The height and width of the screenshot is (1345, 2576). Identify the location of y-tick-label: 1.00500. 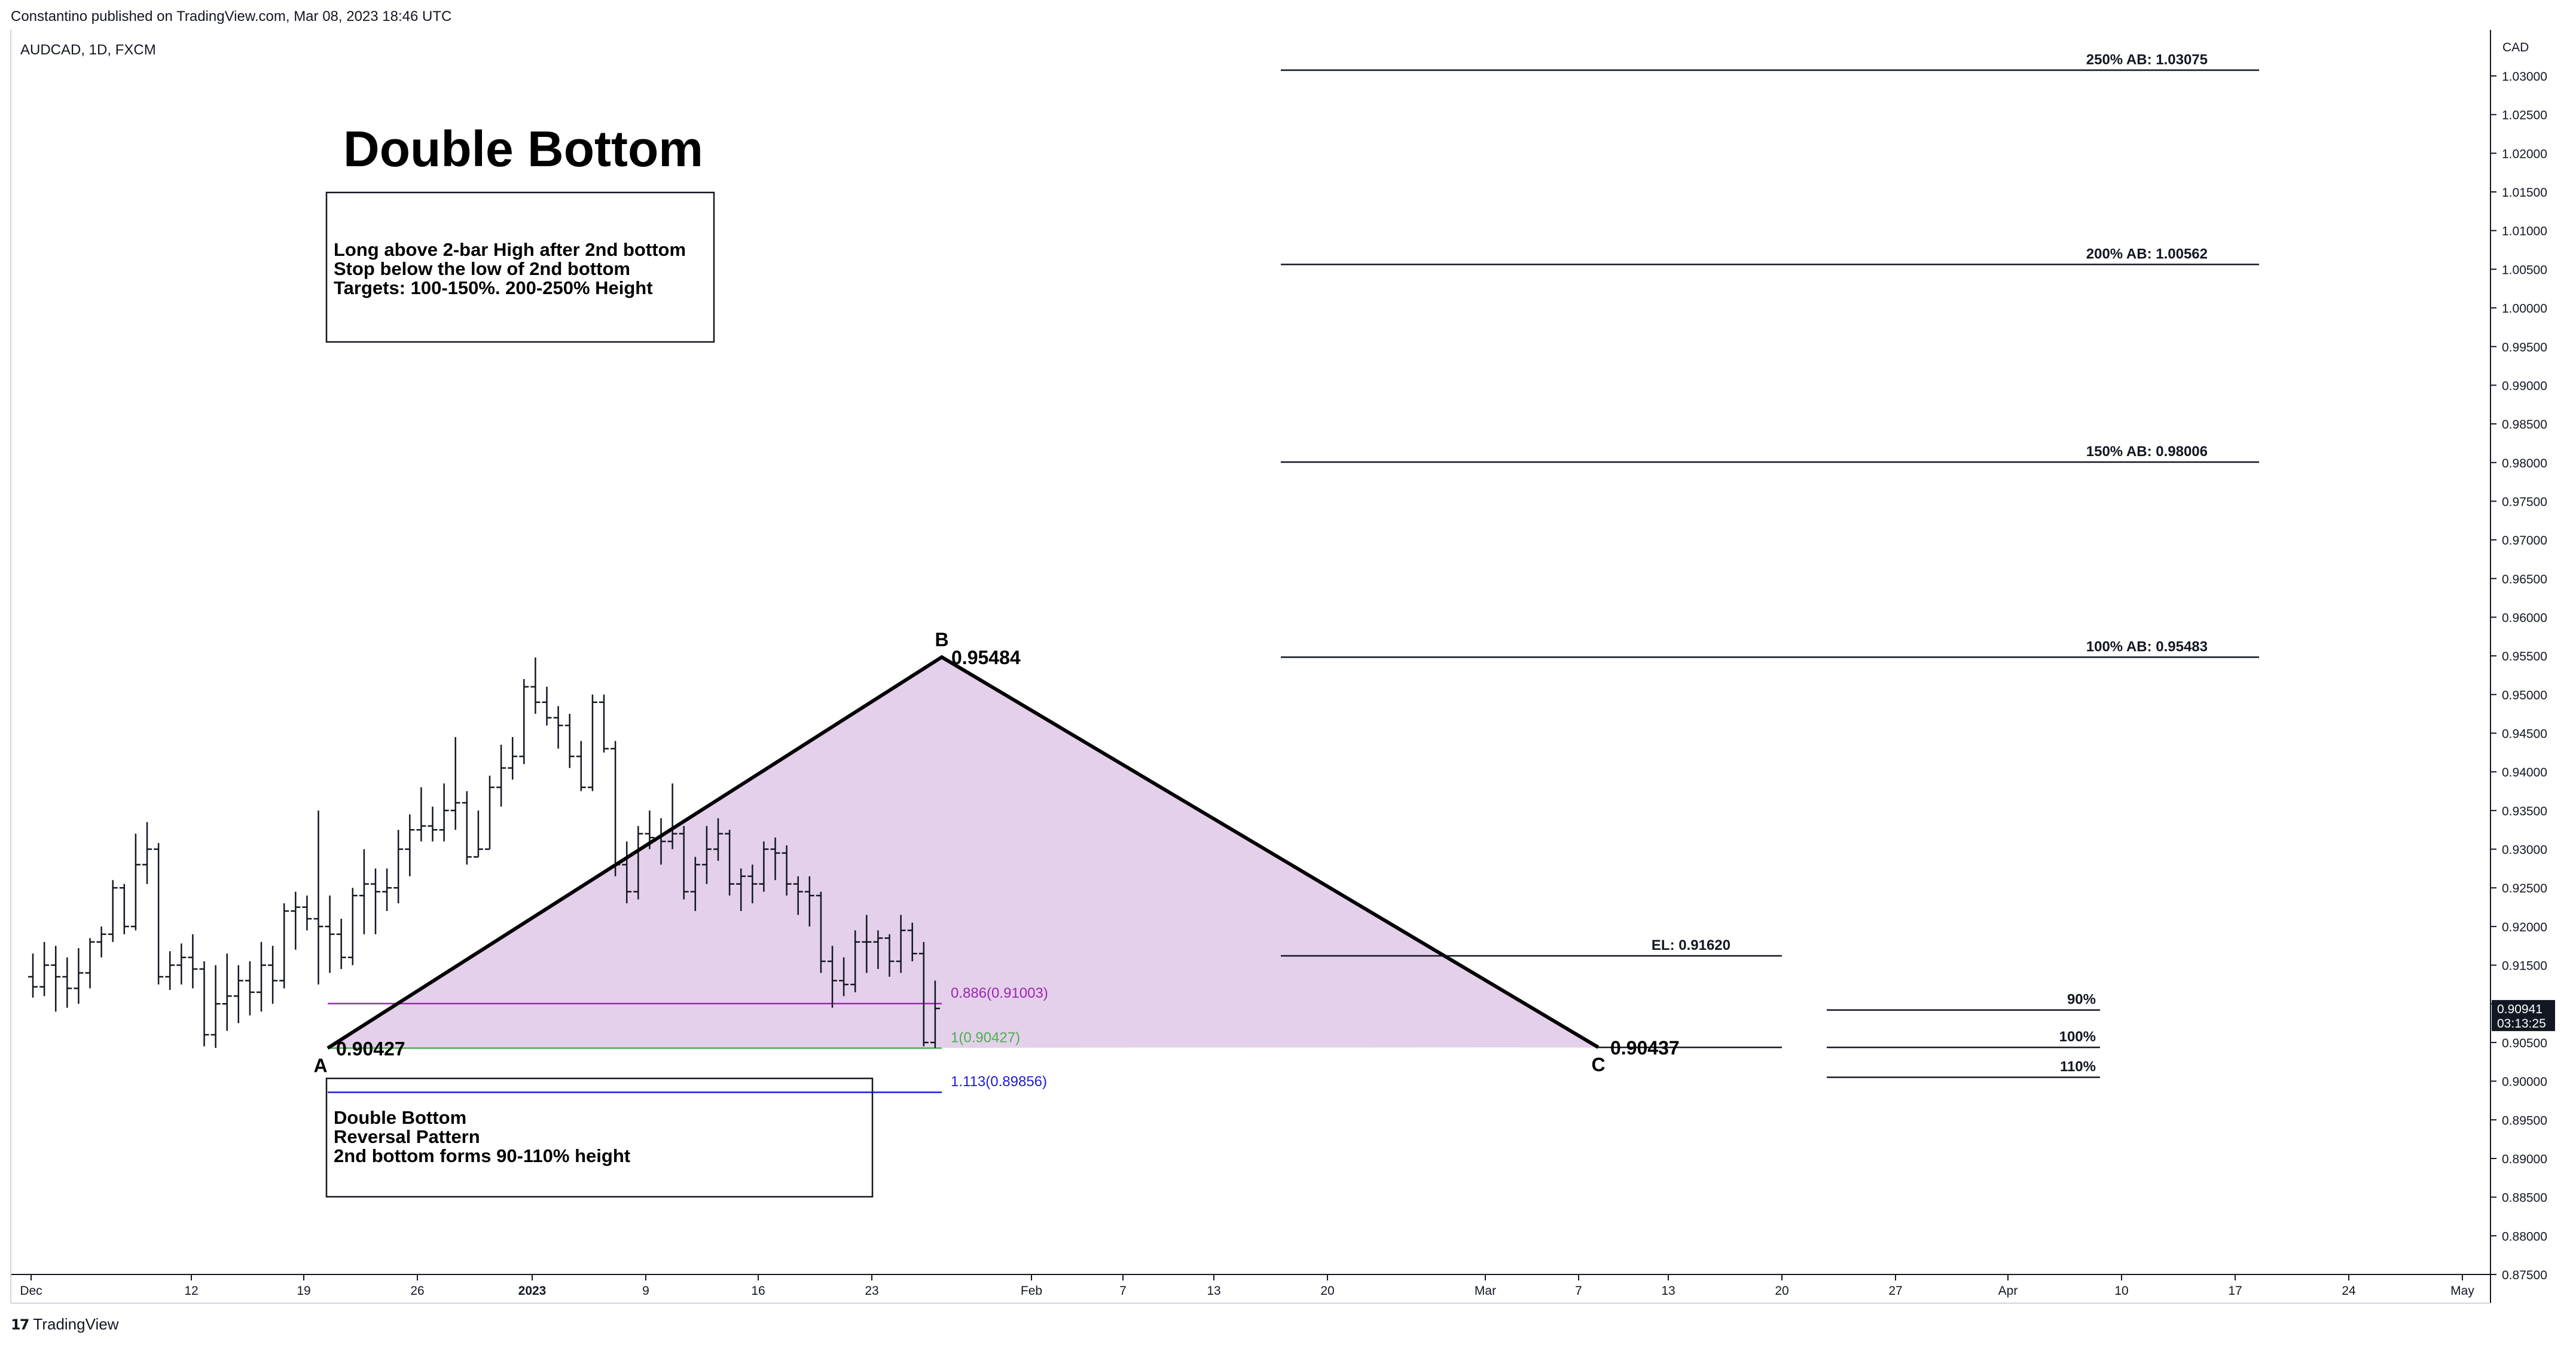
(2525, 270).